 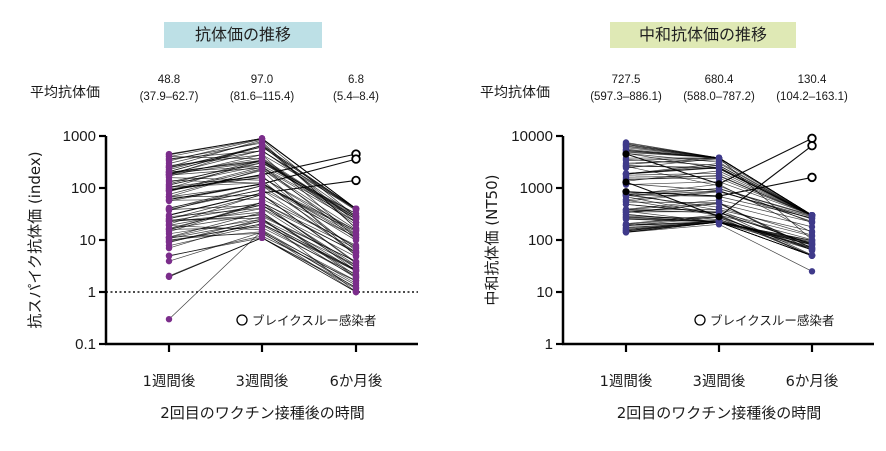 I want to click on x-axis-label: 2回目のワクチン接種後の時間, so click(x=262, y=413).